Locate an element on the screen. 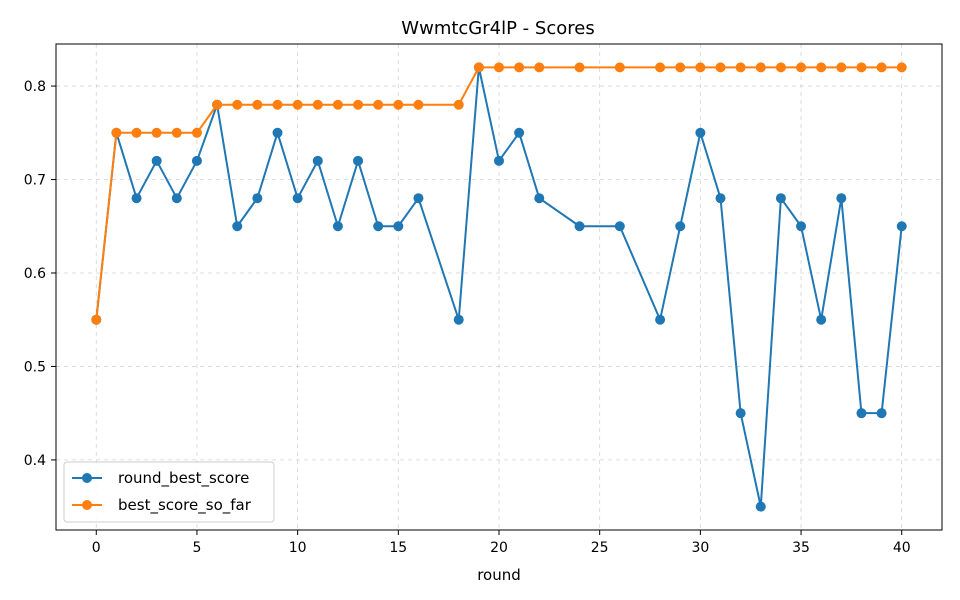 Image resolution: width=960 pixels, height=600 pixels. legend-marker-round-best-score is located at coordinates (87, 478).